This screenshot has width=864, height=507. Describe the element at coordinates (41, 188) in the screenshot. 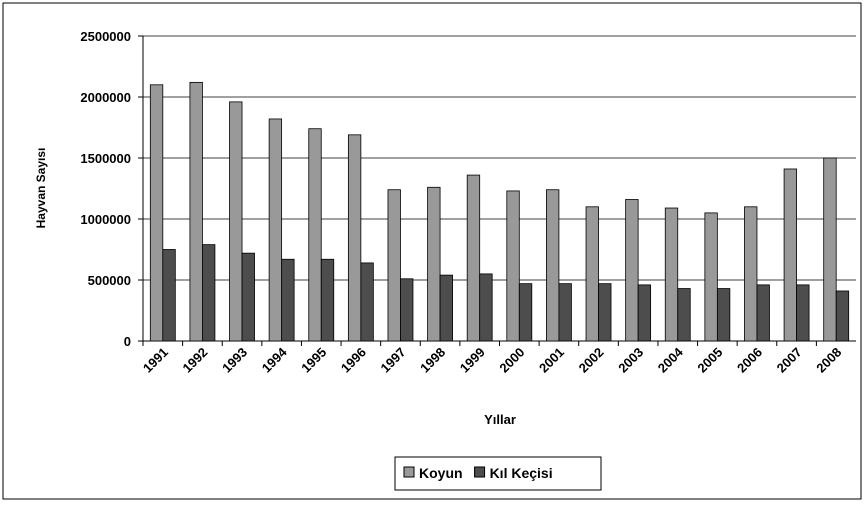

I see `y-axis-title: Hayvan Sayısı` at that location.